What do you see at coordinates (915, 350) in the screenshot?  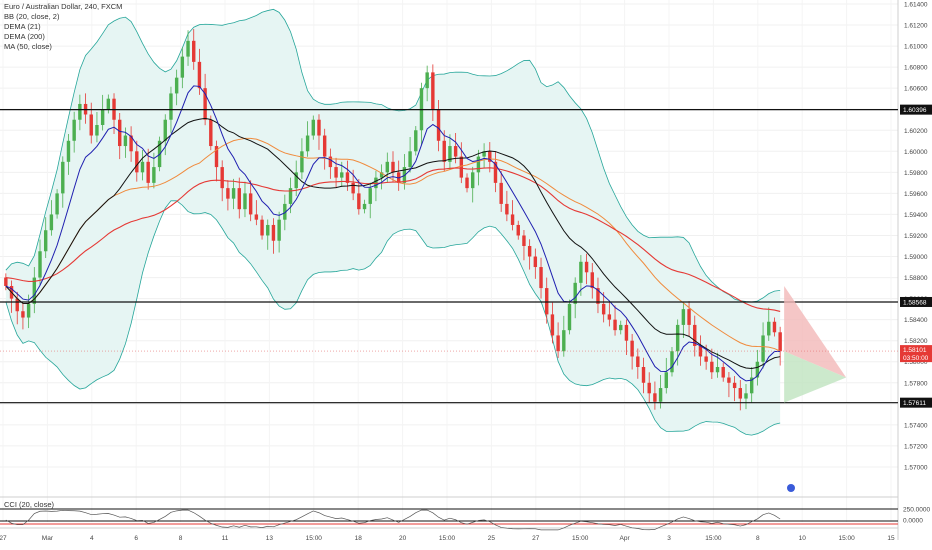 I see `last-price-label: 1.58101` at bounding box center [915, 350].